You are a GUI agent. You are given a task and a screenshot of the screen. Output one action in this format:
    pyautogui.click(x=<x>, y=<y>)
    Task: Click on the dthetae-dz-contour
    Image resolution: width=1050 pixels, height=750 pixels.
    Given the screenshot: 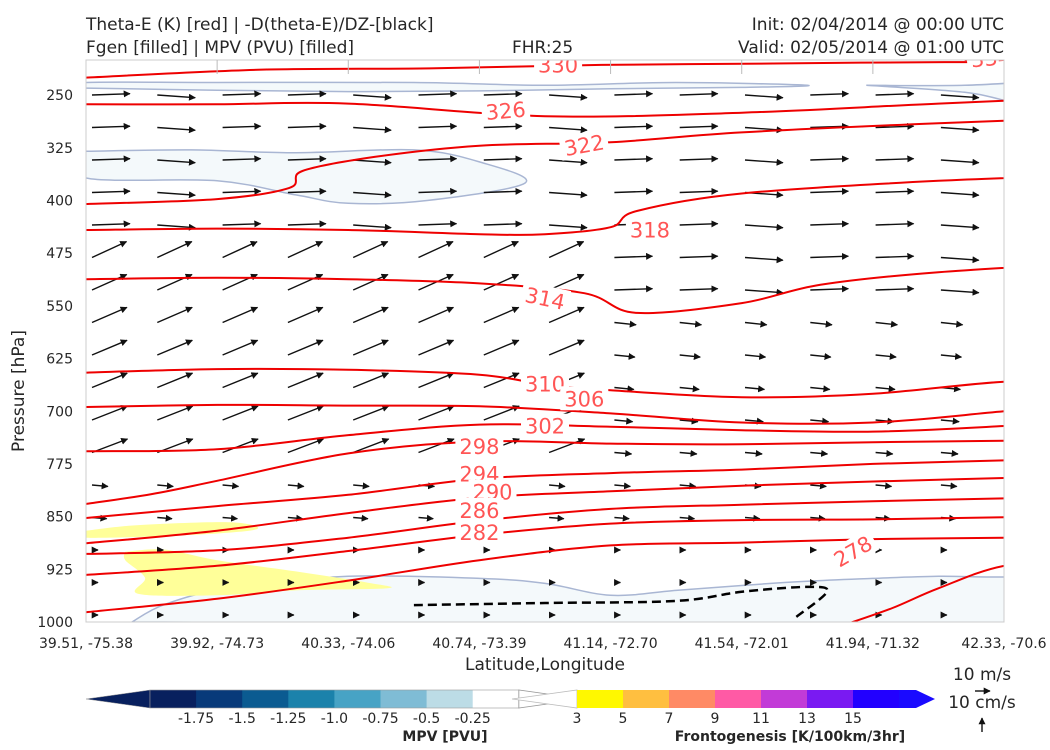 What is the action you would take?
    pyautogui.click(x=621, y=602)
    